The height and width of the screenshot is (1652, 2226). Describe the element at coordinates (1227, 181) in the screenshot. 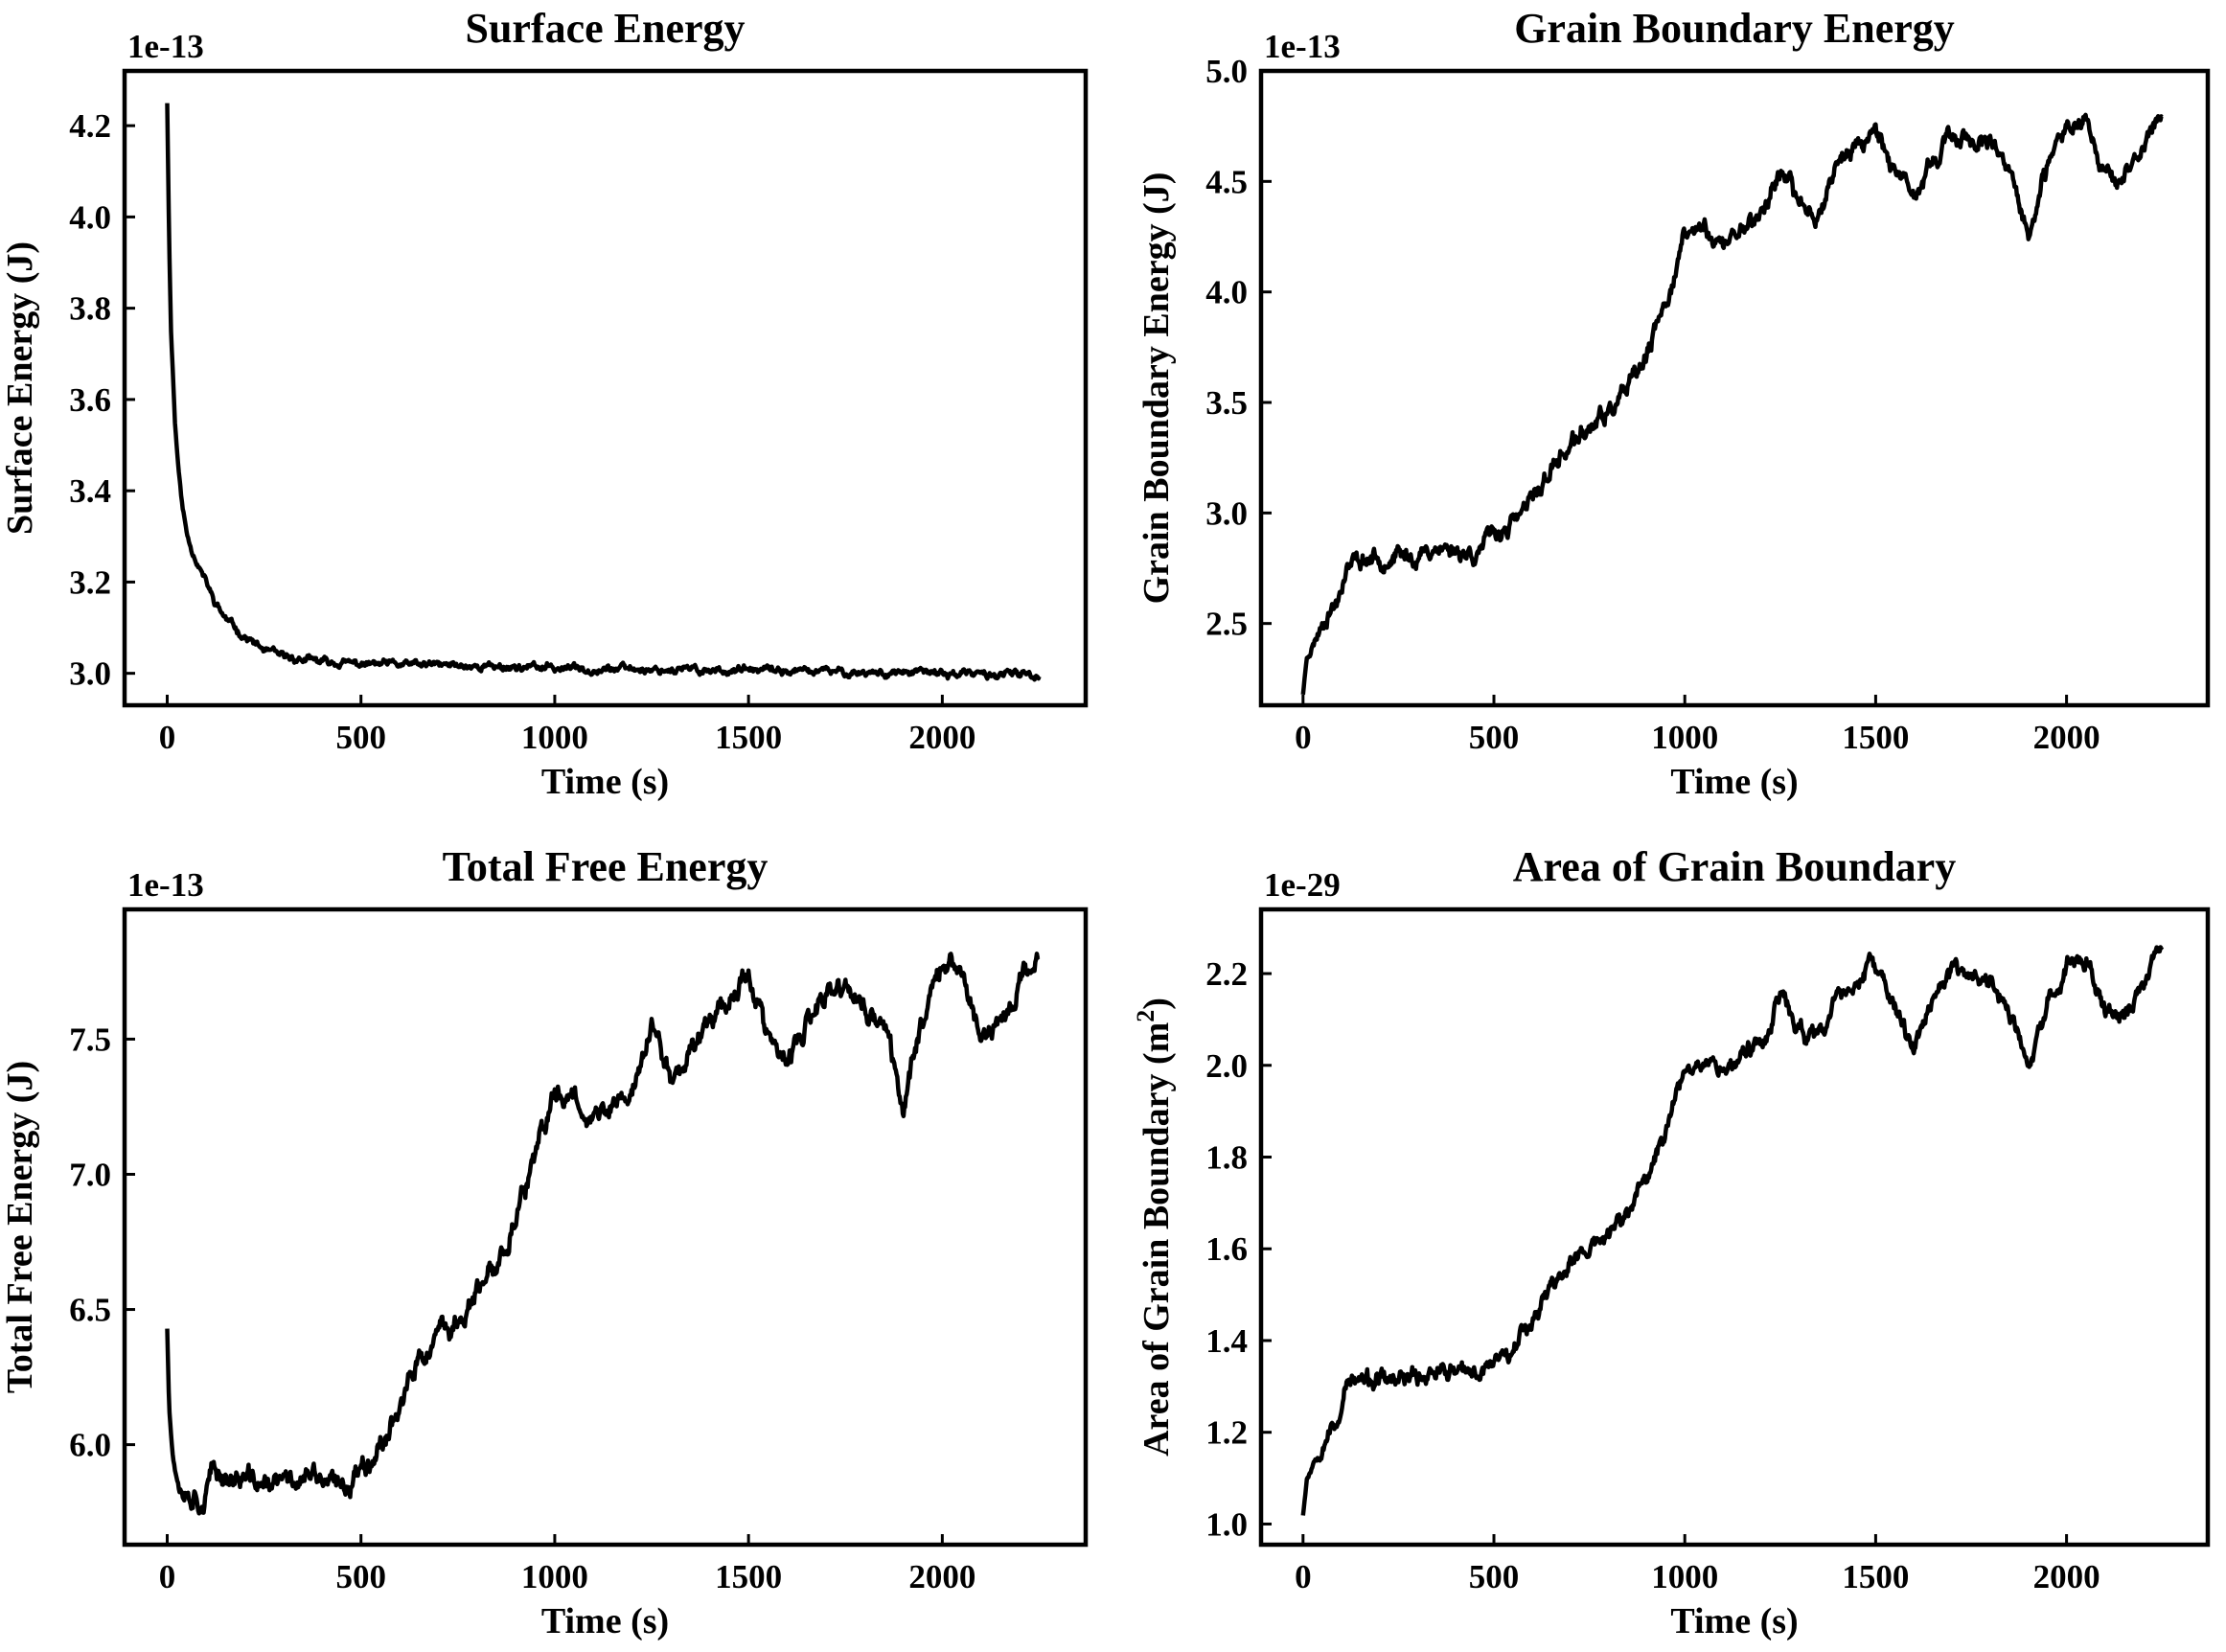

I see `y-tick-label: 4.5` at that location.